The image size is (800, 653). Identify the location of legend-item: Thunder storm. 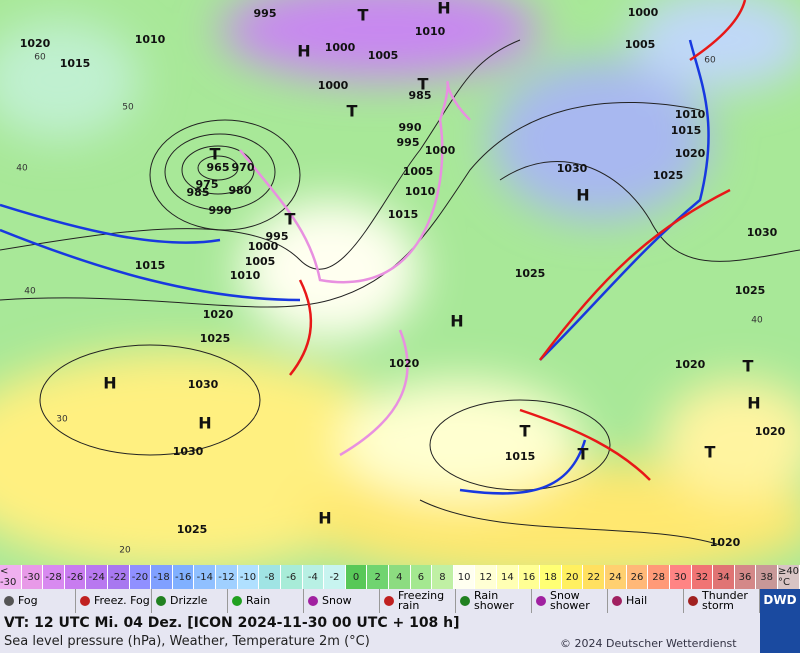
(722, 601).